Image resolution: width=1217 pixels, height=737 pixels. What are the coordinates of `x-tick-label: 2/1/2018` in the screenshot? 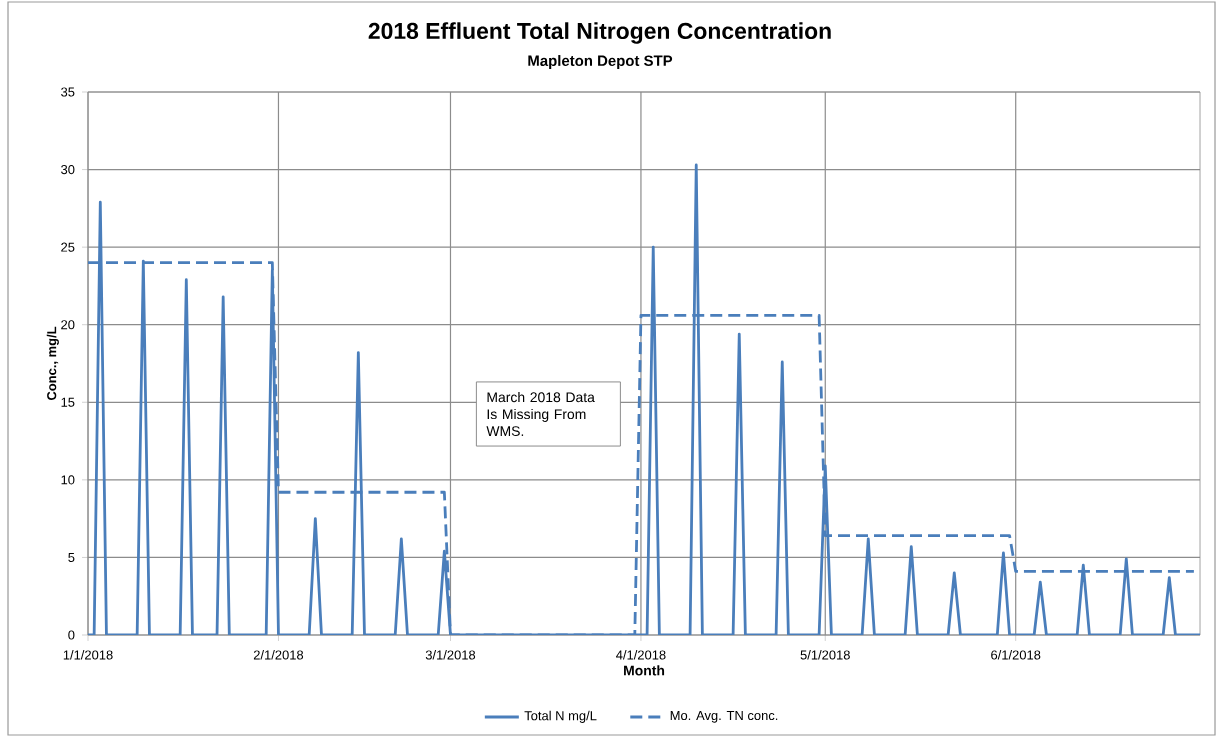 It's located at (278, 655).